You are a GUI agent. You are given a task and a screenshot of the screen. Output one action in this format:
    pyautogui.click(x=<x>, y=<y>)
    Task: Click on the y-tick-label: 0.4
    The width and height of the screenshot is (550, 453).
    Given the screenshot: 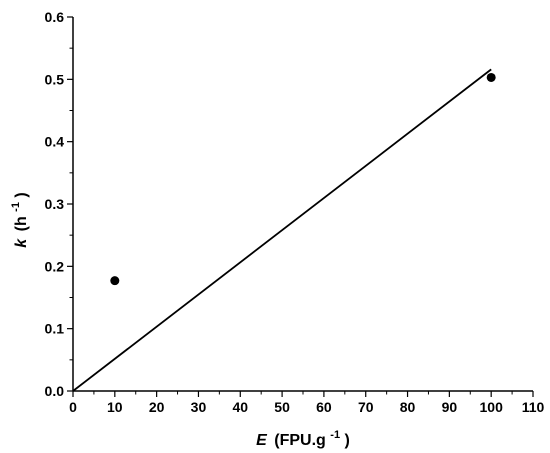 What is the action you would take?
    pyautogui.click(x=55, y=142)
    